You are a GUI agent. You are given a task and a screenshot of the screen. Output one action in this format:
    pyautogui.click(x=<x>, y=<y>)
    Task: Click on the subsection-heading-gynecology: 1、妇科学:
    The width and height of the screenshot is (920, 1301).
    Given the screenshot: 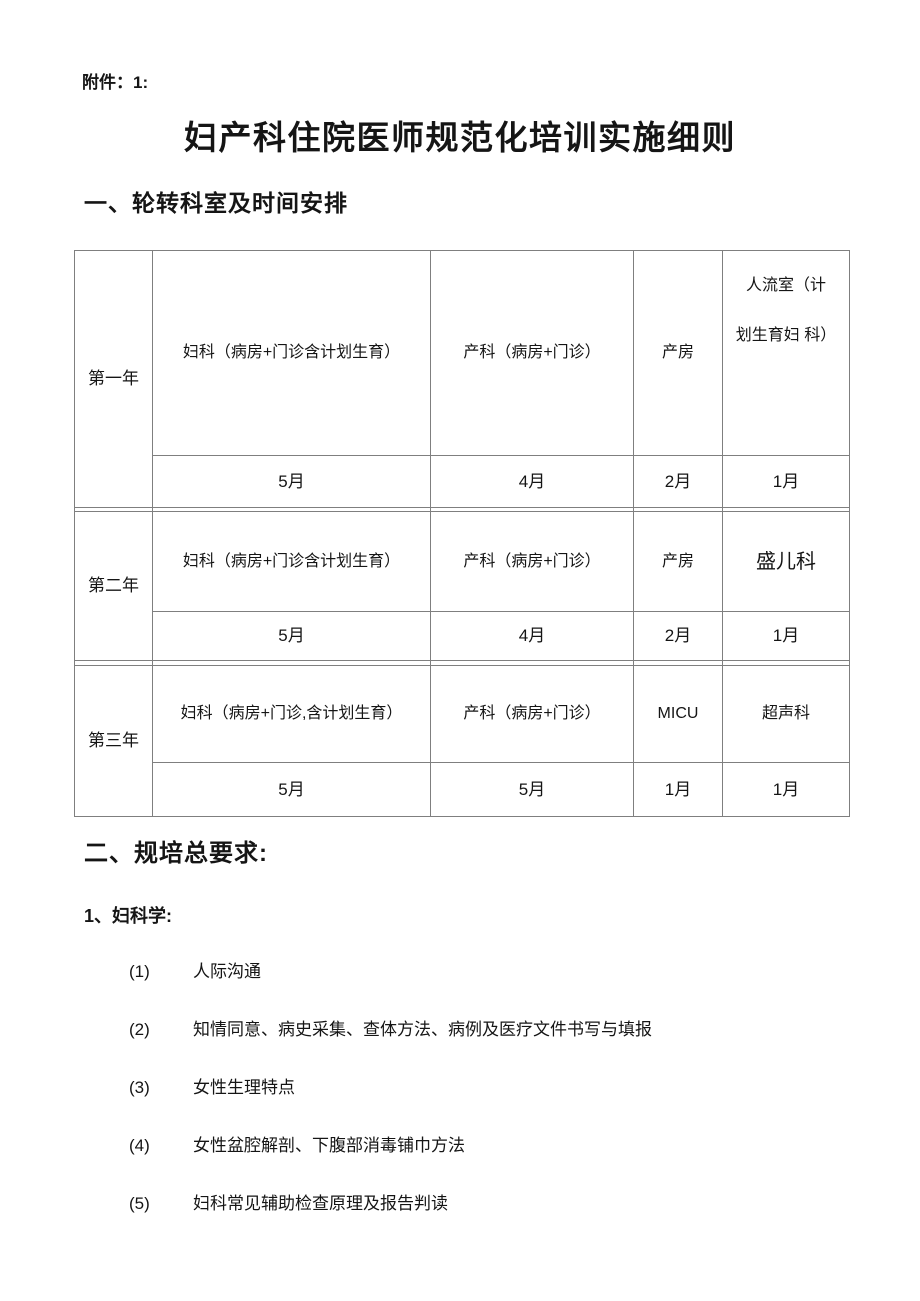 What is the action you would take?
    pyautogui.click(x=128, y=916)
    